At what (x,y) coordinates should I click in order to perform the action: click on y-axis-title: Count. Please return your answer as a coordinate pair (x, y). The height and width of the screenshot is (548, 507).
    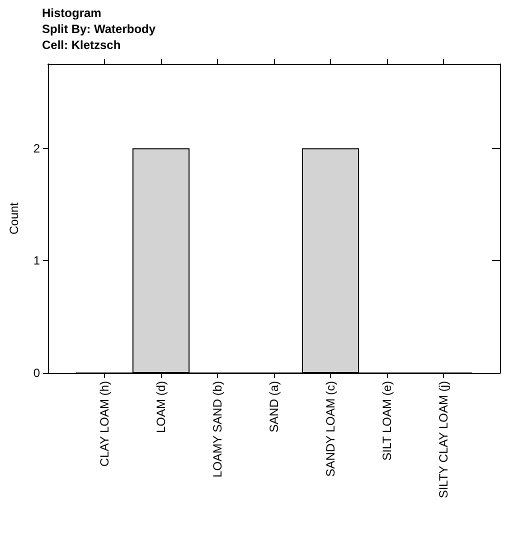
    Looking at the image, I should click on (14, 218).